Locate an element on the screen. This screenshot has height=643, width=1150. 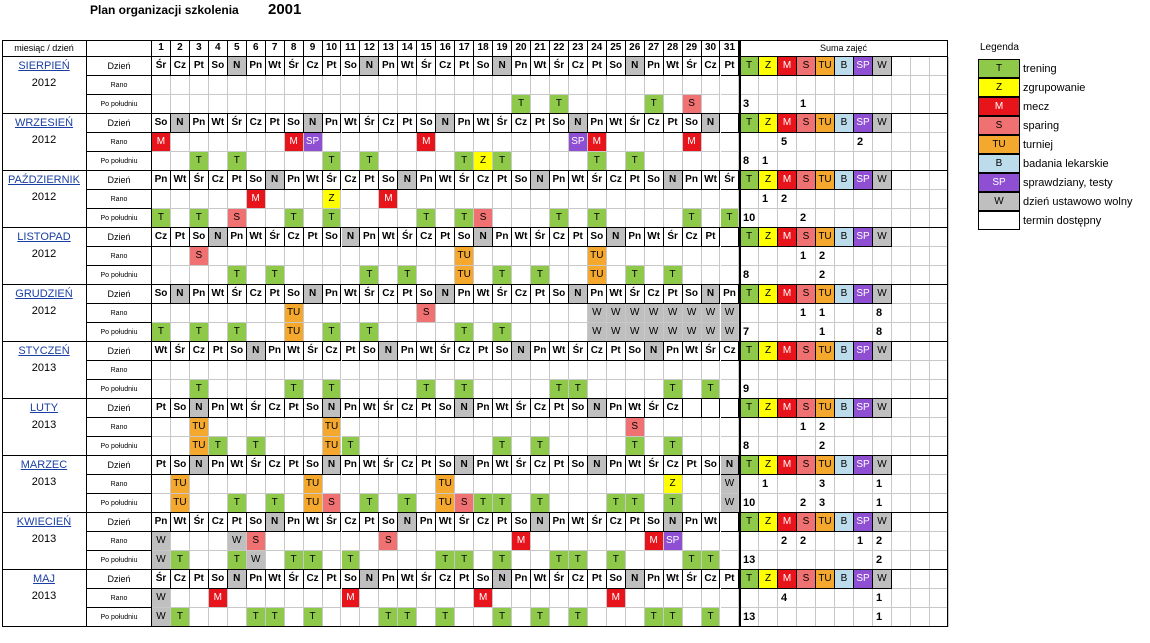
month-name-link: KWIECIEŃ is located at coordinates (44, 522).